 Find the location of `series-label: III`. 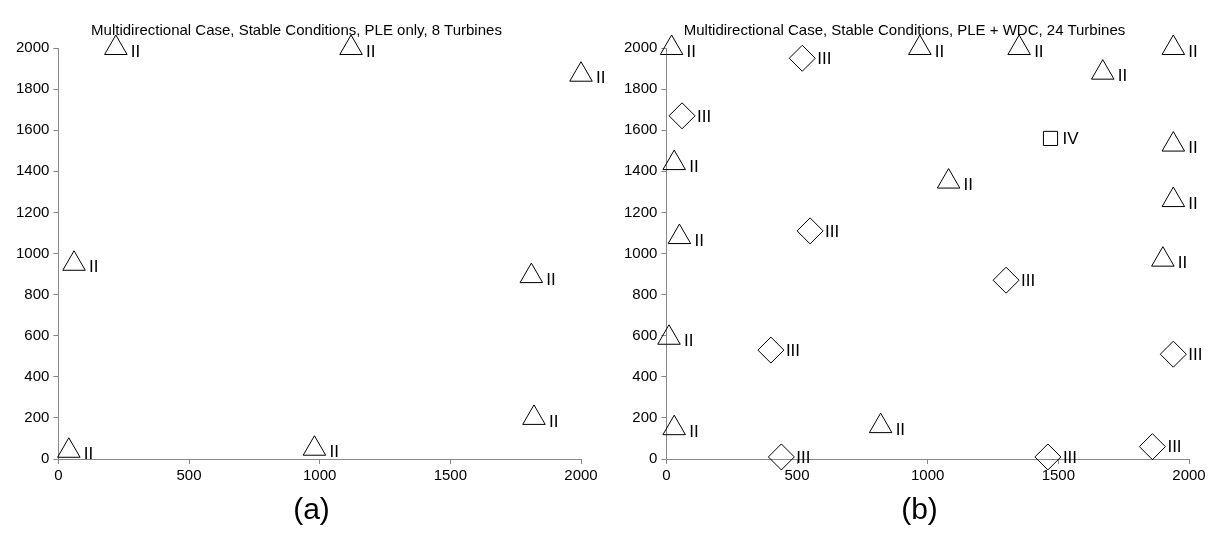

series-label: III is located at coordinates (824, 58).